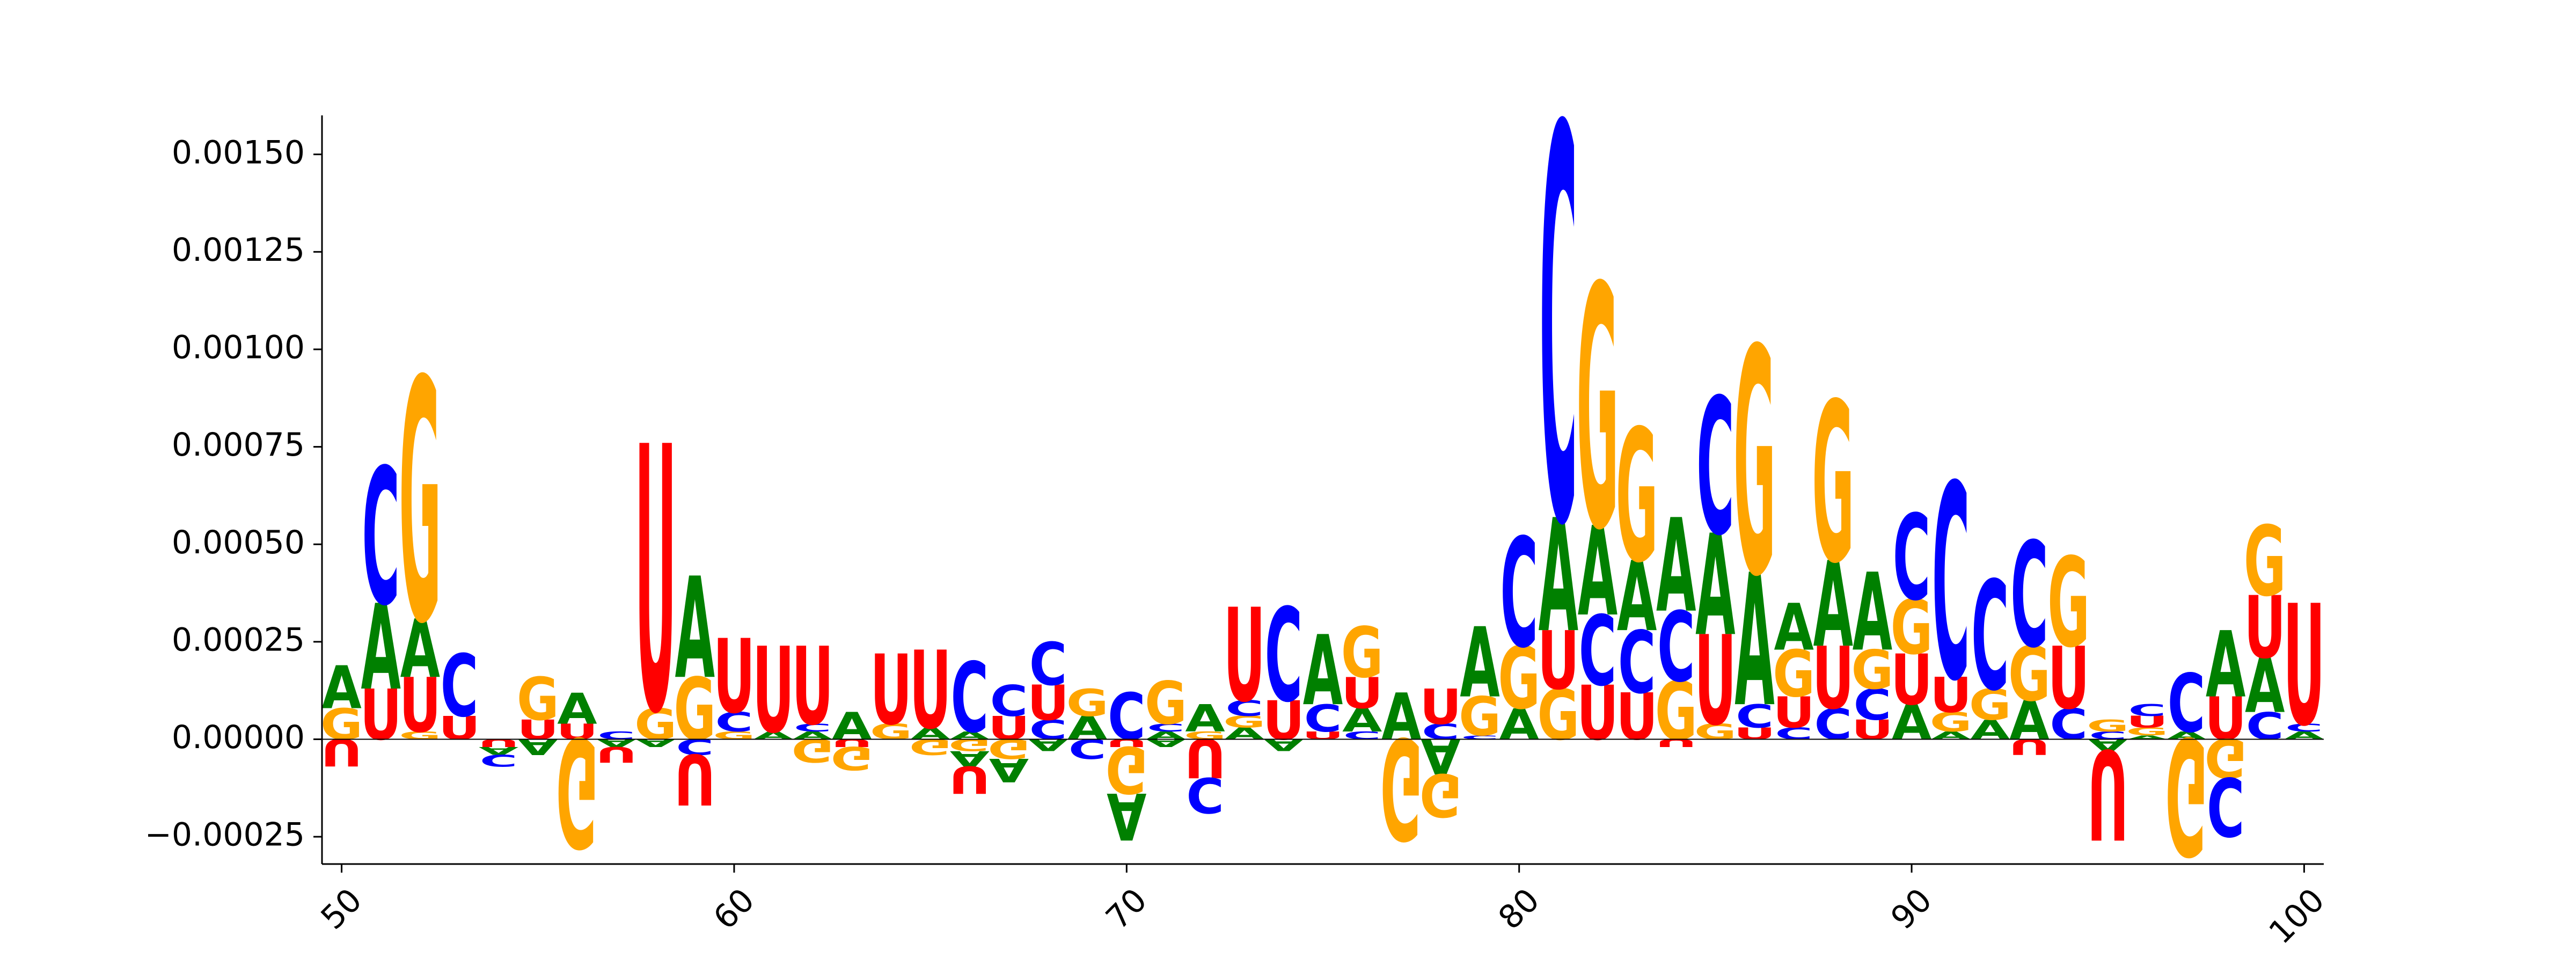  What do you see at coordinates (225, 835) in the screenshot?
I see `y-tick-label: −0.00025` at bounding box center [225, 835].